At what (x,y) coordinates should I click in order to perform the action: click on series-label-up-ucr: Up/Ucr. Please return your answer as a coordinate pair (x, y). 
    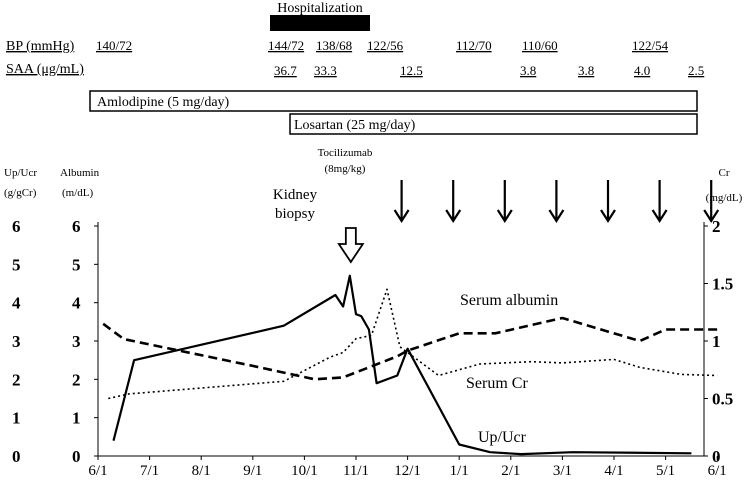
    Looking at the image, I should click on (502, 437).